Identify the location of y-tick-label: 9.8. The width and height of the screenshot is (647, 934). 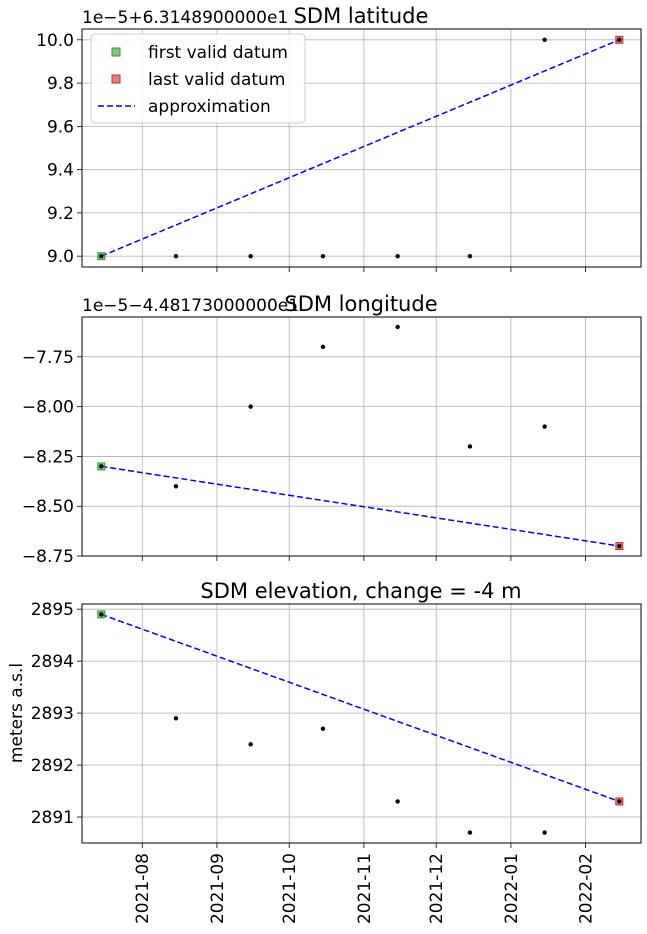
(60, 84).